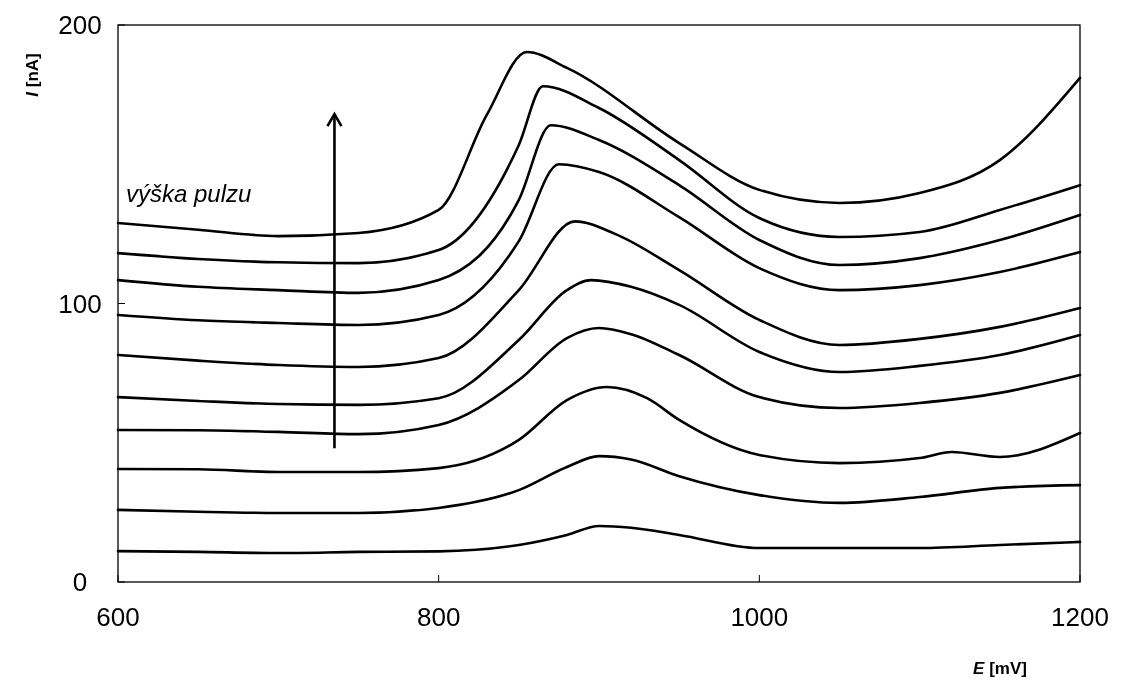 This screenshot has height=684, width=1123. Describe the element at coordinates (759, 617) in the screenshot. I see `x-tick-label: 1000` at that location.